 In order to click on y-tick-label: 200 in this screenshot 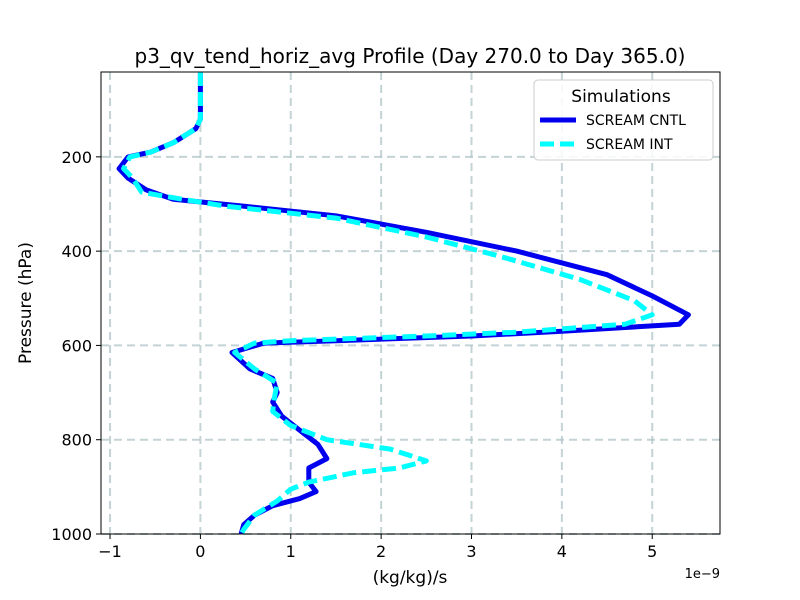, I will do `click(76, 157)`.